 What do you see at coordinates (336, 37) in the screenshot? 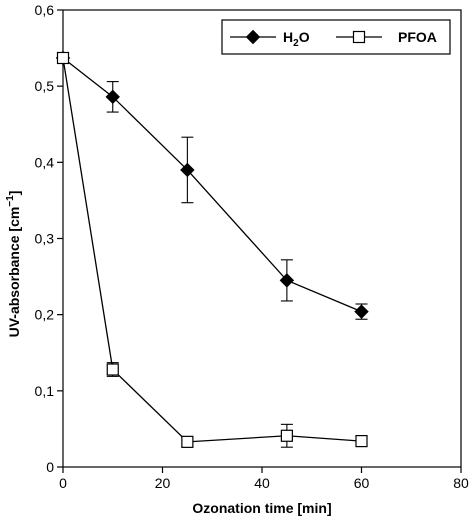
I see `legend: H2O PFOA` at bounding box center [336, 37].